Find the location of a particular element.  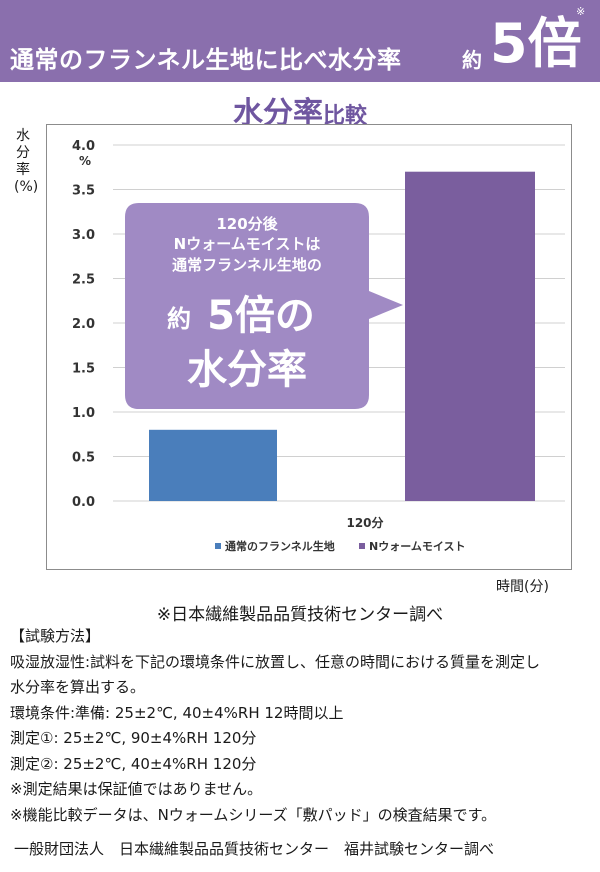

y-unit-label: % is located at coordinates (85, 161).